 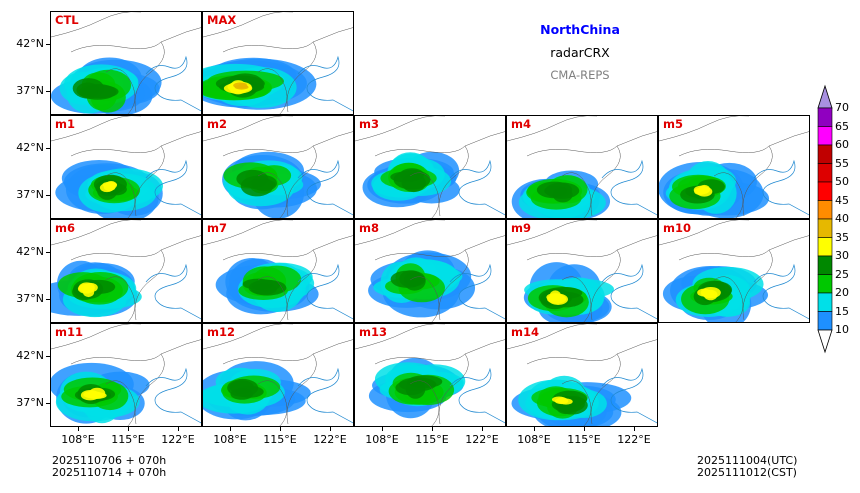 I want to click on variable-title: radarCRX, so click(x=580, y=52).